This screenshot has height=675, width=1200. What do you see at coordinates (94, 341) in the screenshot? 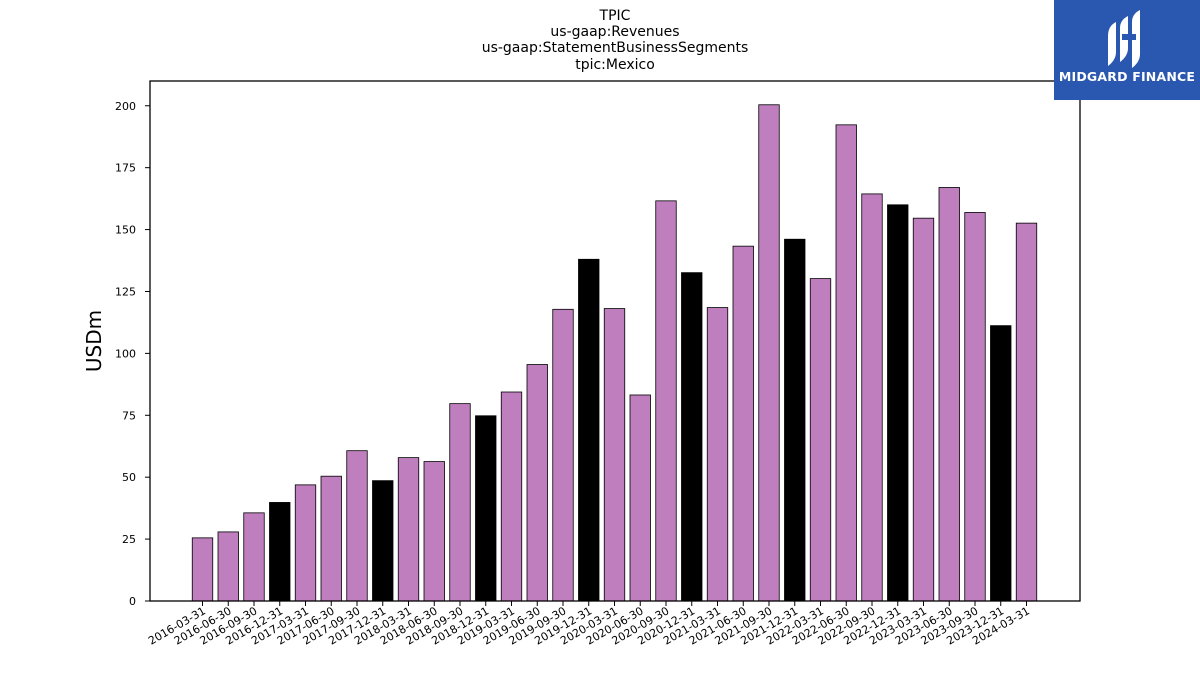
I see `y-axis-label: USDm` at bounding box center [94, 341].